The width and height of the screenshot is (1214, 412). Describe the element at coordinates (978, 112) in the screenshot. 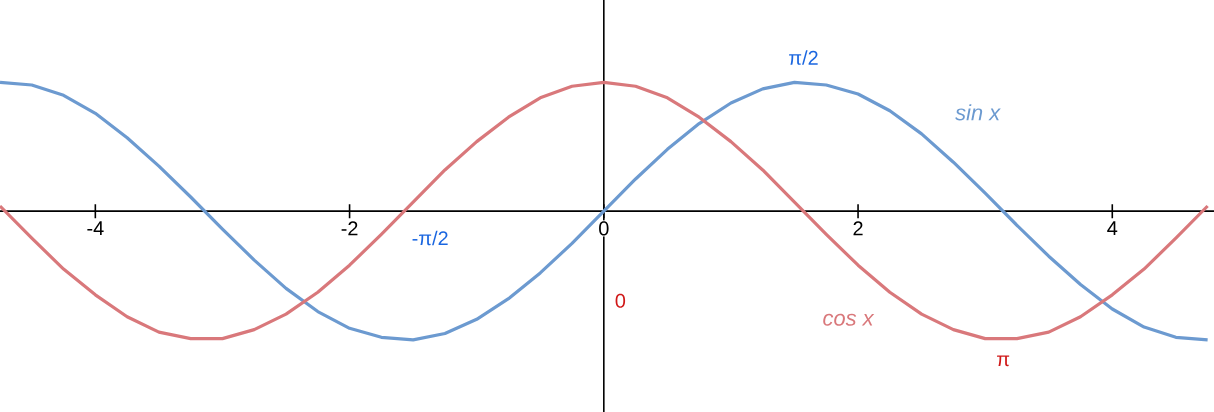

I see `series-label: sin x` at that location.